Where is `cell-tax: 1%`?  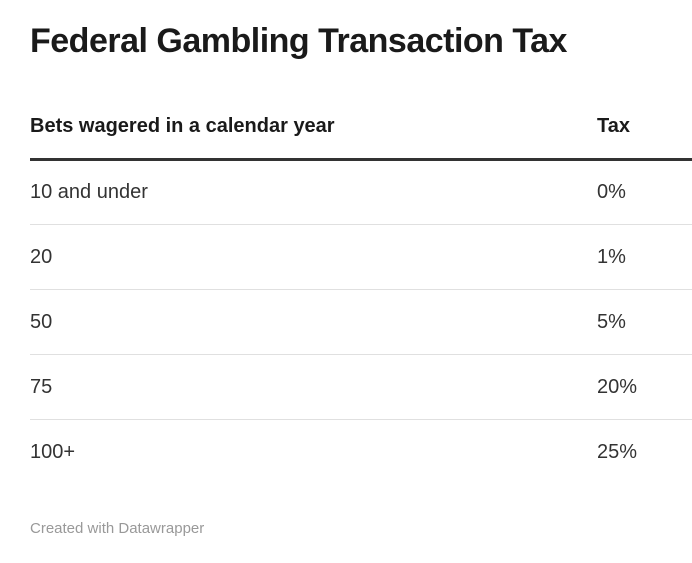 cell-tax: 1% is located at coordinates (644, 257).